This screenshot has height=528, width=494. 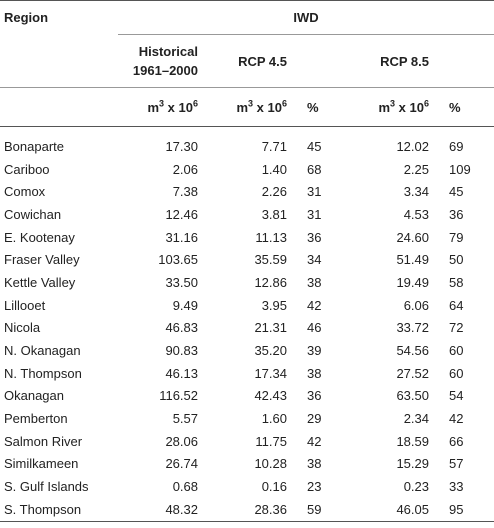 I want to click on table-row: Fraser Valley 103.65 35.59 34 51.49 50, so click(x=247, y=259).